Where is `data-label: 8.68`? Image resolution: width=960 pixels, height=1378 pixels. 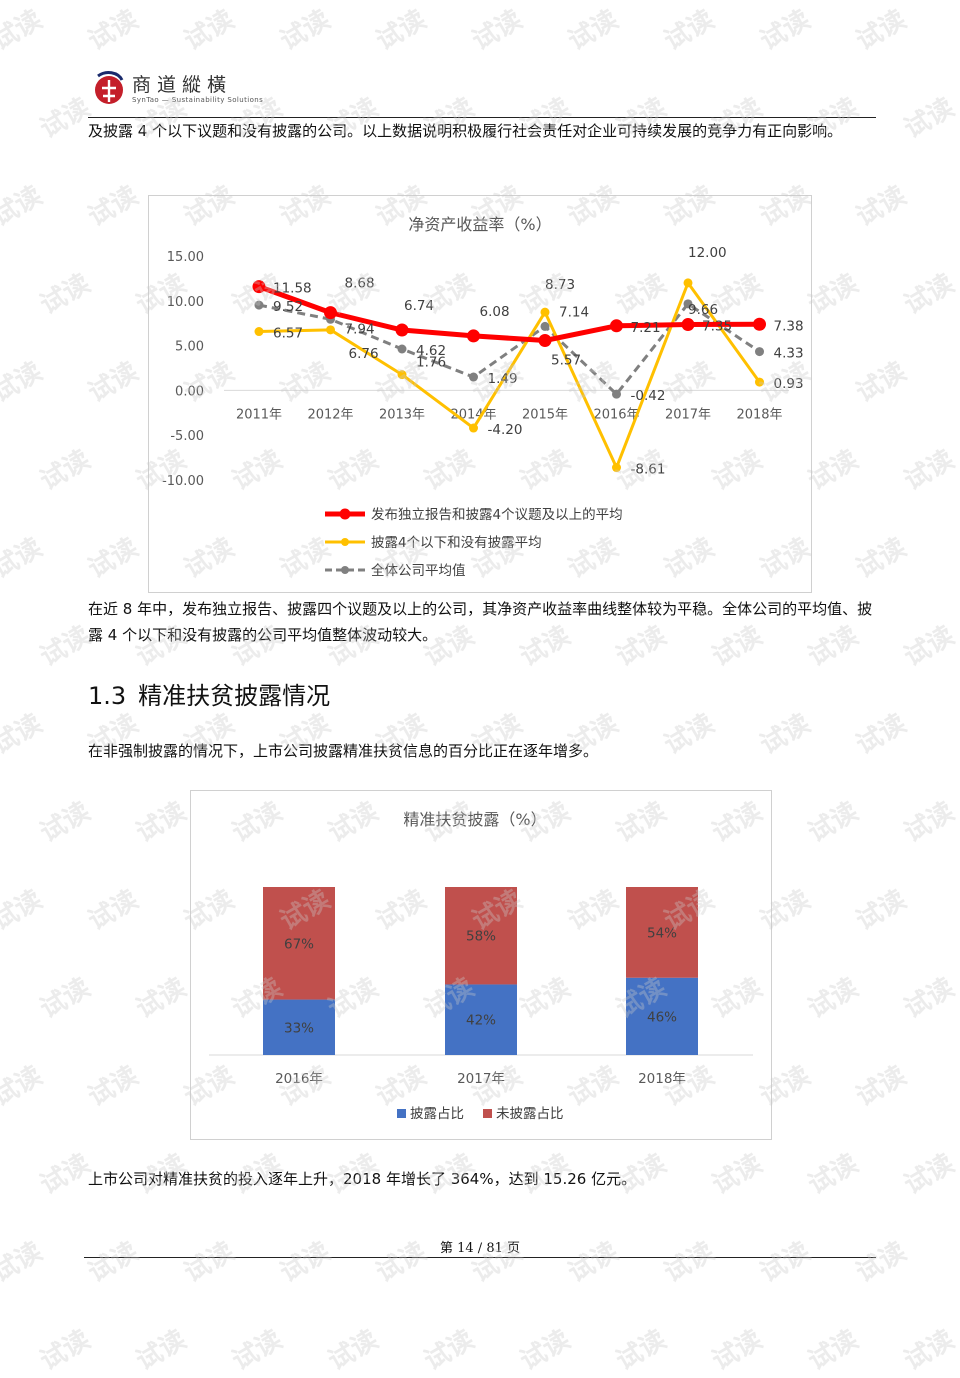 data-label: 8.68 is located at coordinates (360, 284).